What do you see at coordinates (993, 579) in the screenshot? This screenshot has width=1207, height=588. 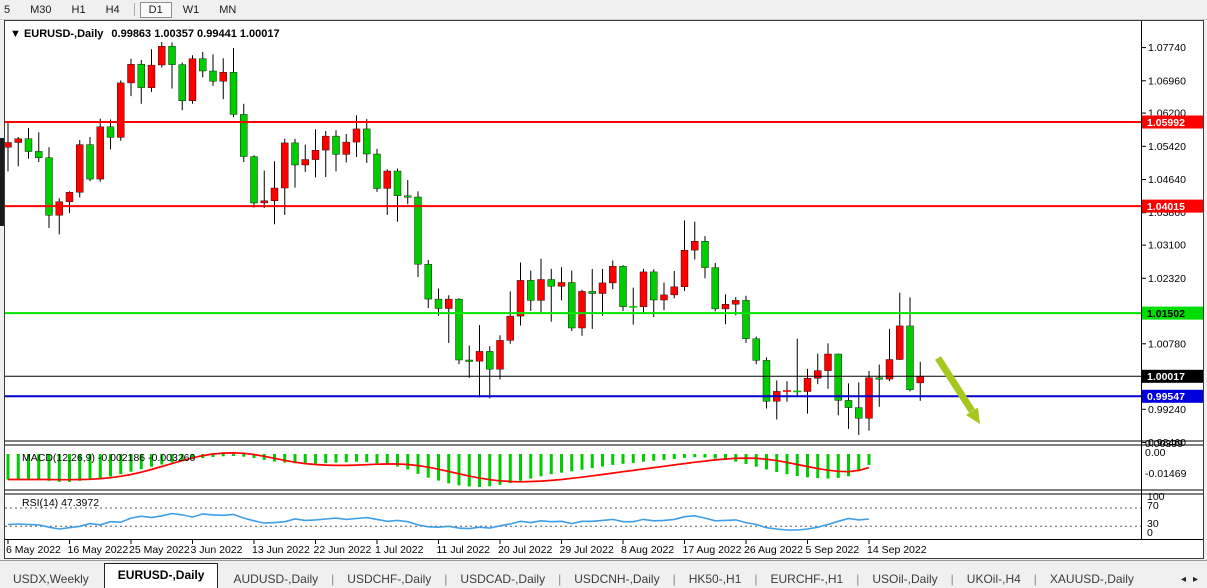 I see `chart-tab-ukoil-h4: UKOil-,H4` at bounding box center [993, 579].